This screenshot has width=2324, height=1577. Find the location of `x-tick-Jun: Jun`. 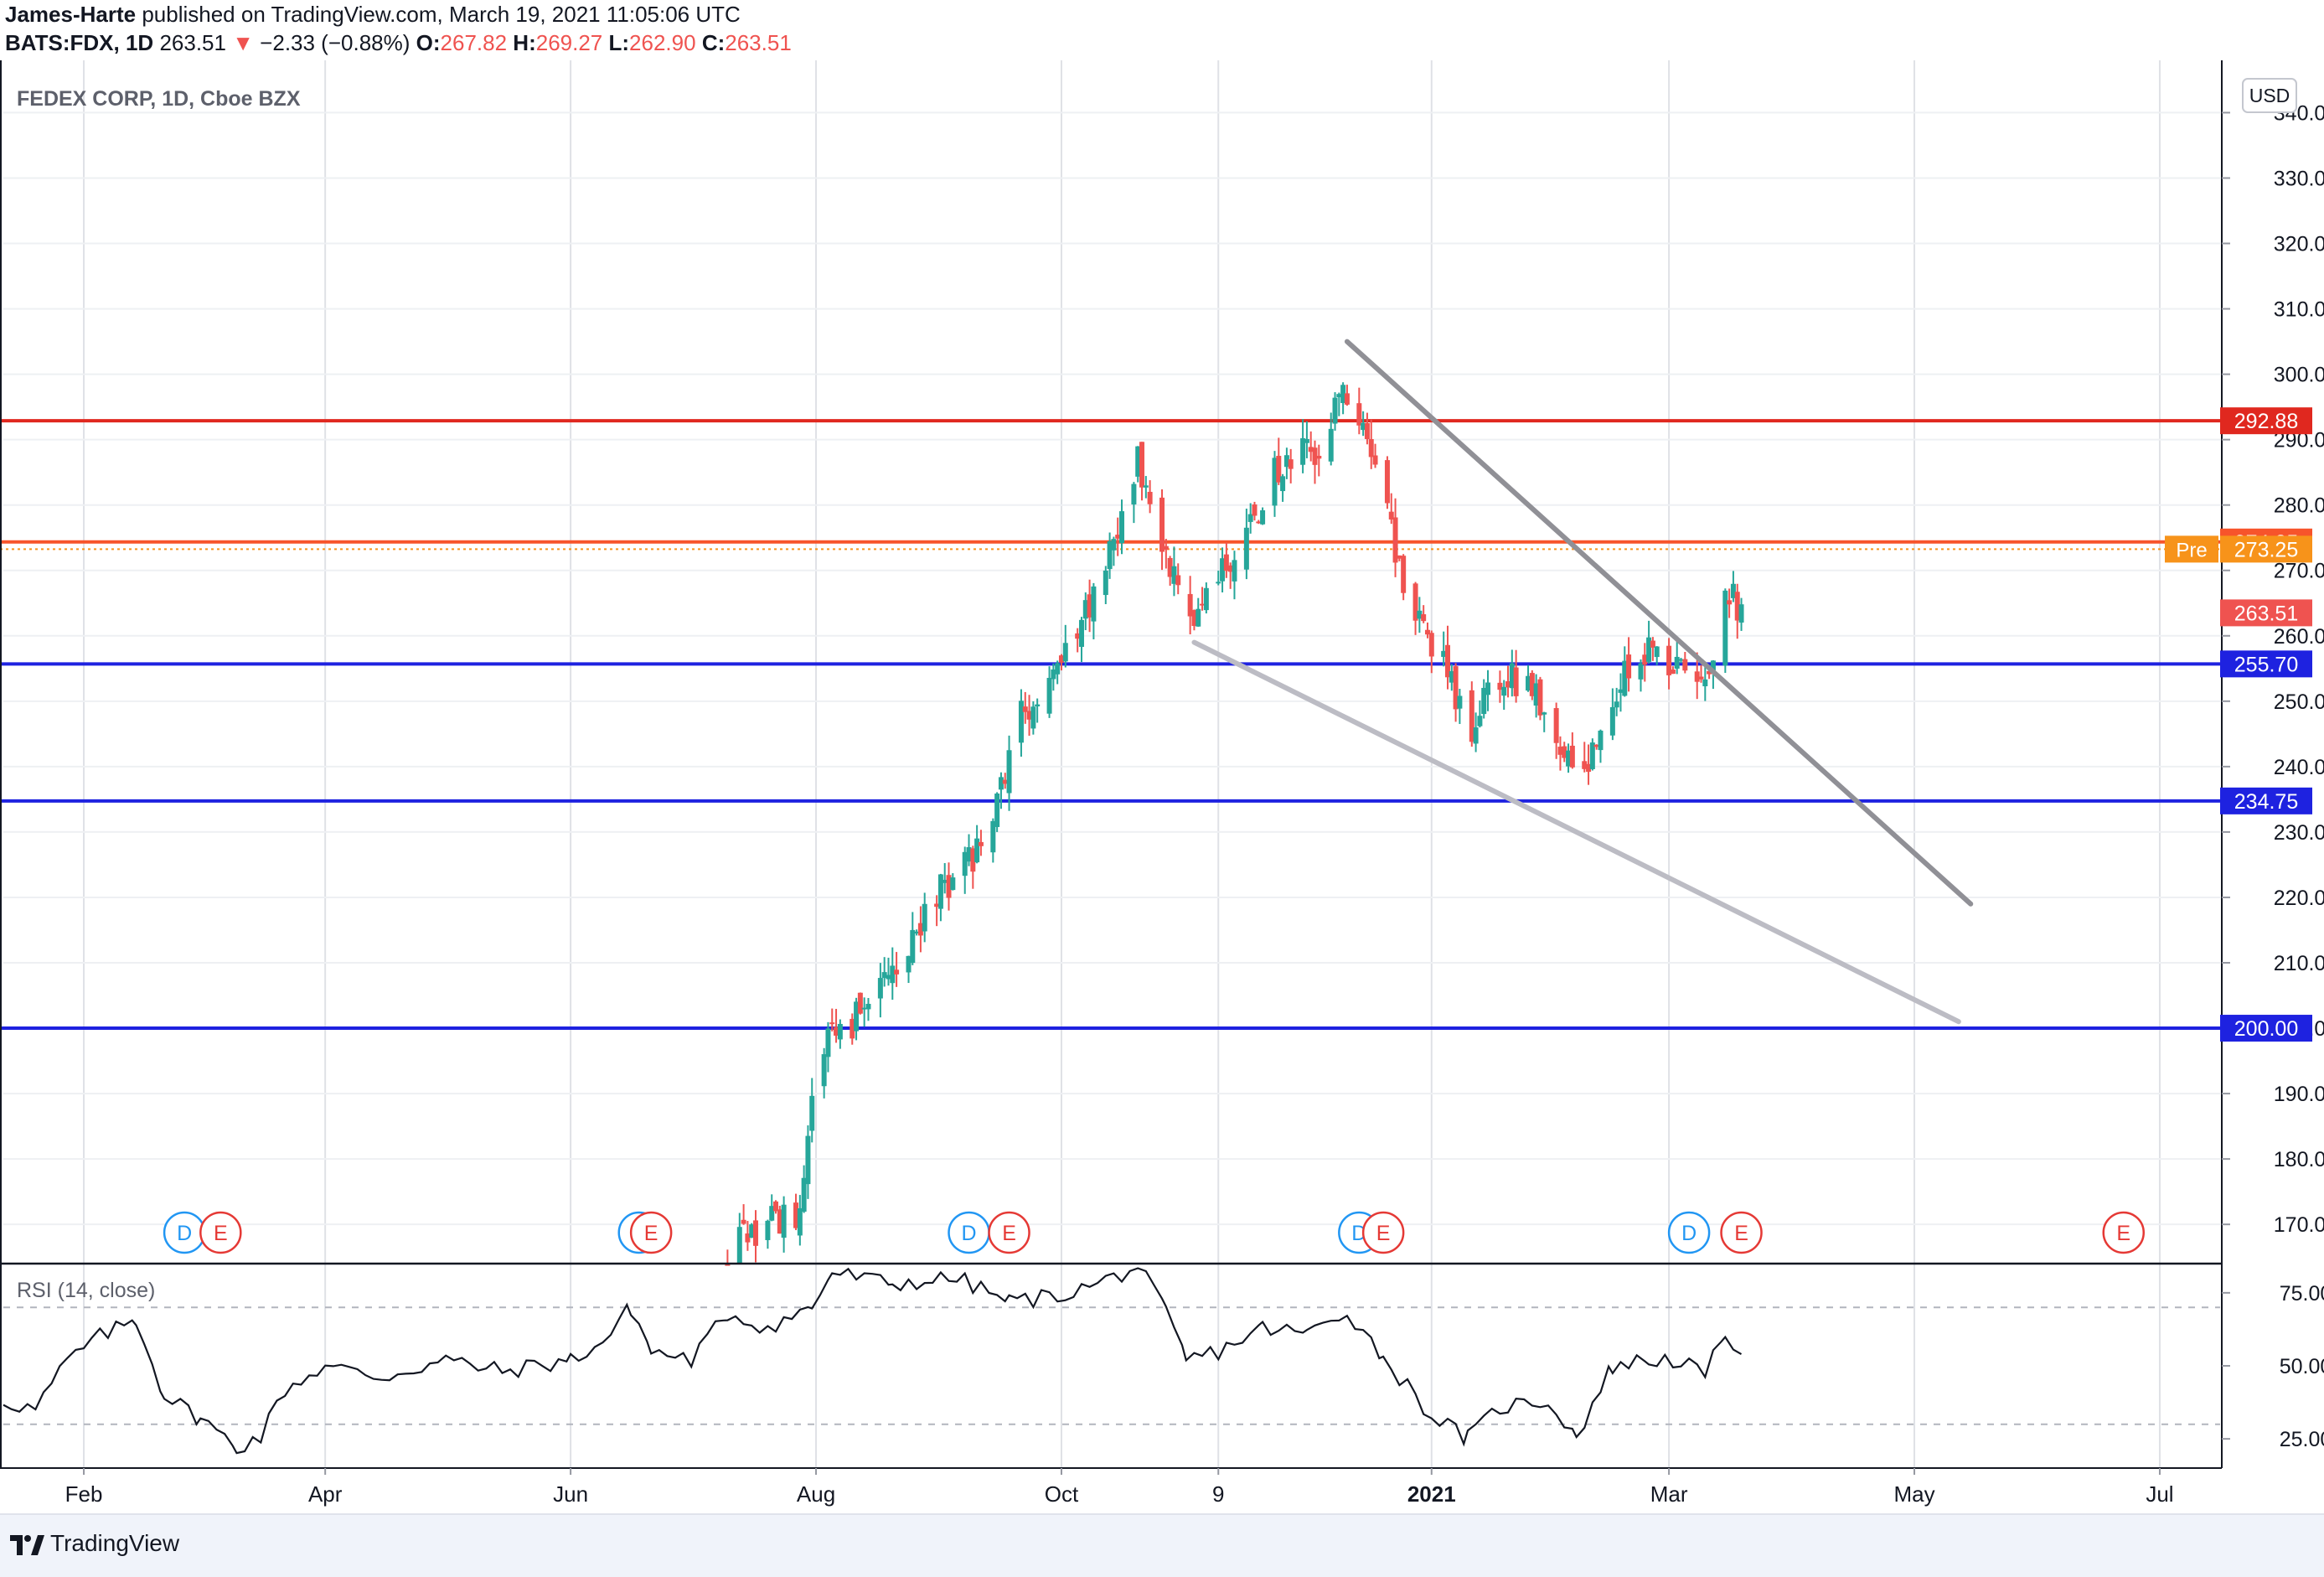

x-tick-Jun: Jun is located at coordinates (570, 1494).